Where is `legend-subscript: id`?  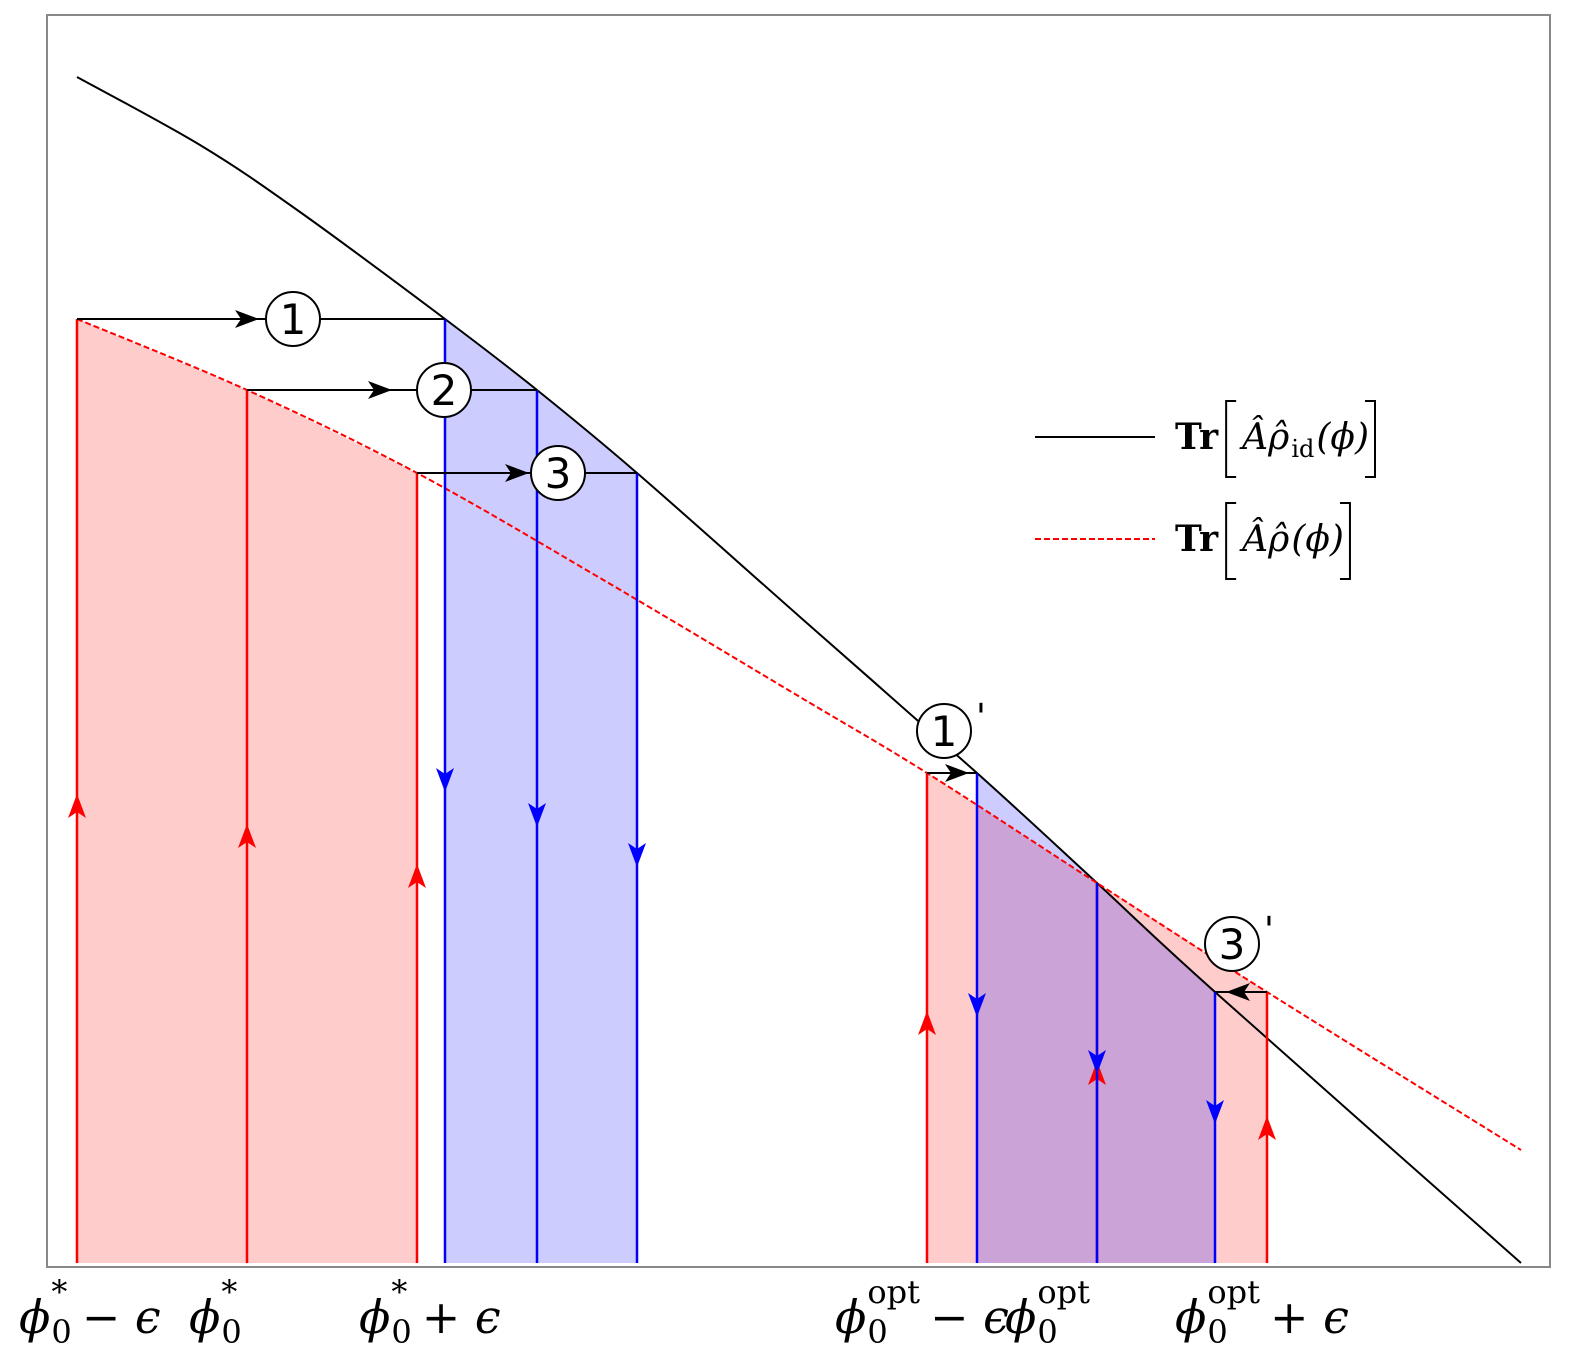 legend-subscript: id is located at coordinates (1302, 449).